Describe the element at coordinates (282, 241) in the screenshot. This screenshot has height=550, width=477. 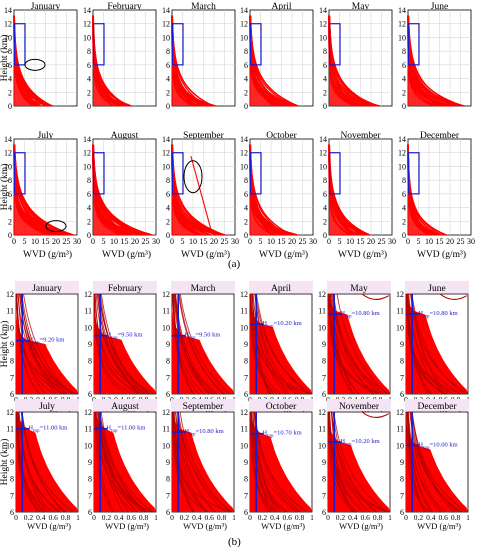
I see `x-tick-label: 15` at that location.